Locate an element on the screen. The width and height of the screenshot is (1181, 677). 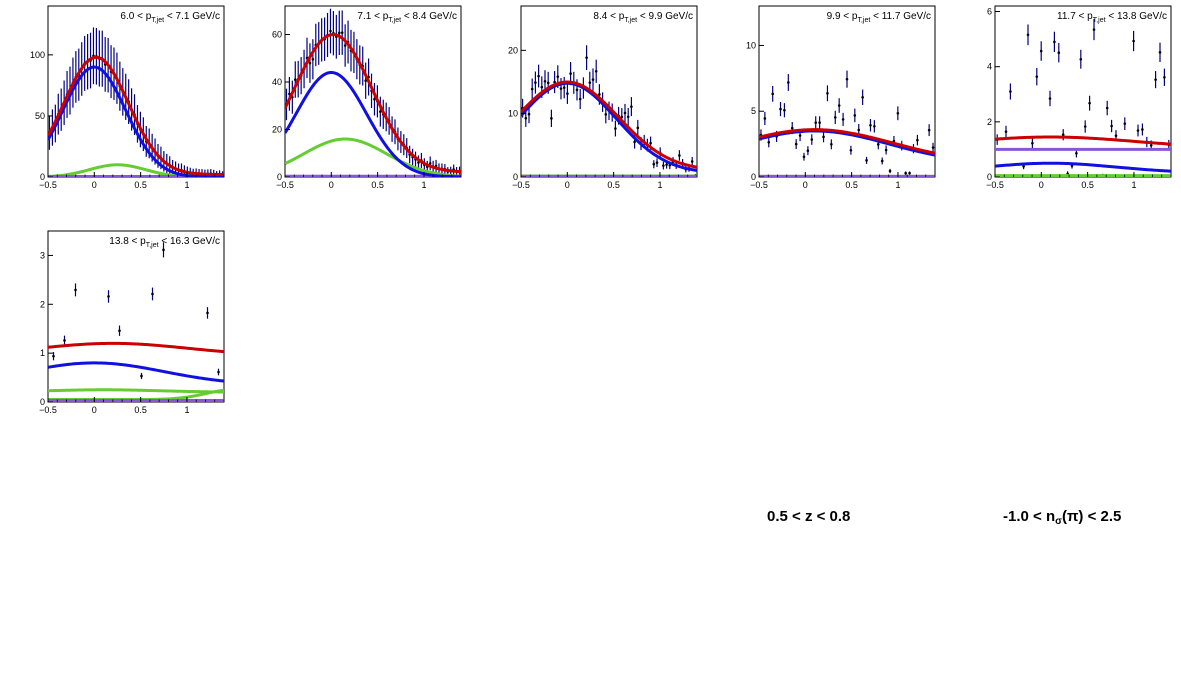
panel-title: 13.8 < pT,jet < 16.3 GeV/c is located at coordinates (164, 242).